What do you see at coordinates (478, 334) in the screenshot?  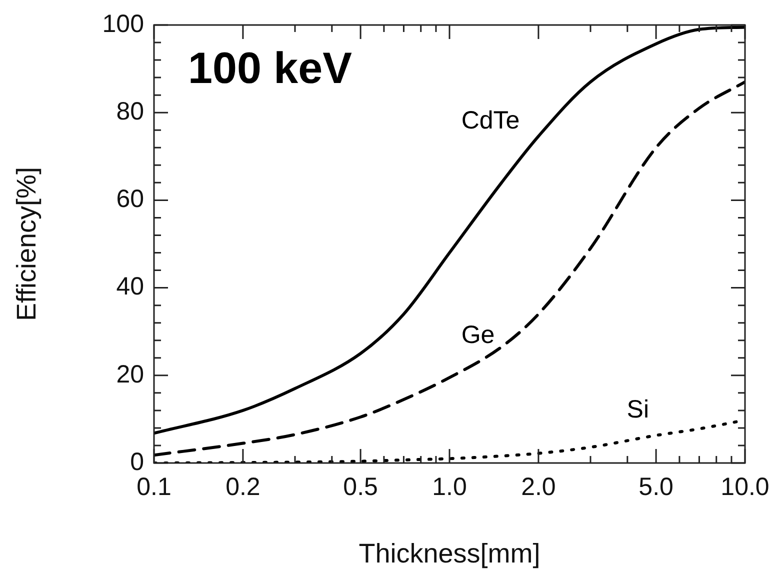 I see `series-label: Ge` at bounding box center [478, 334].